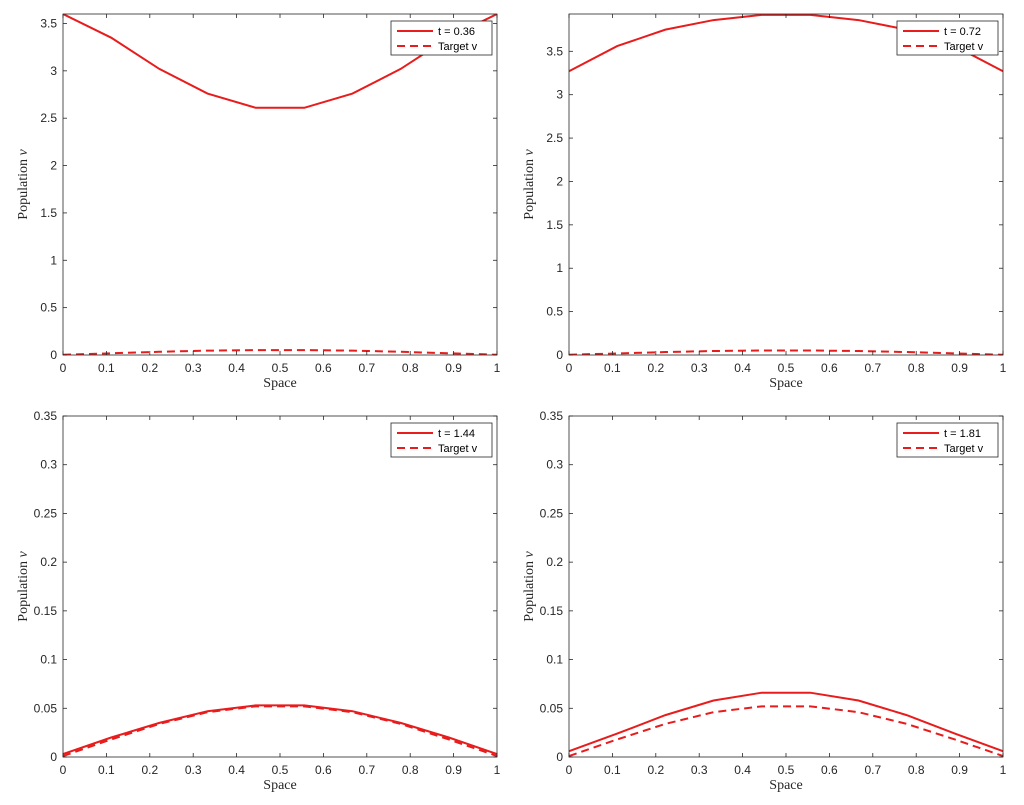 Image resolution: width=1024 pixels, height=805 pixels. I want to click on legend-3: t = 1.44 Target v, so click(441, 440).